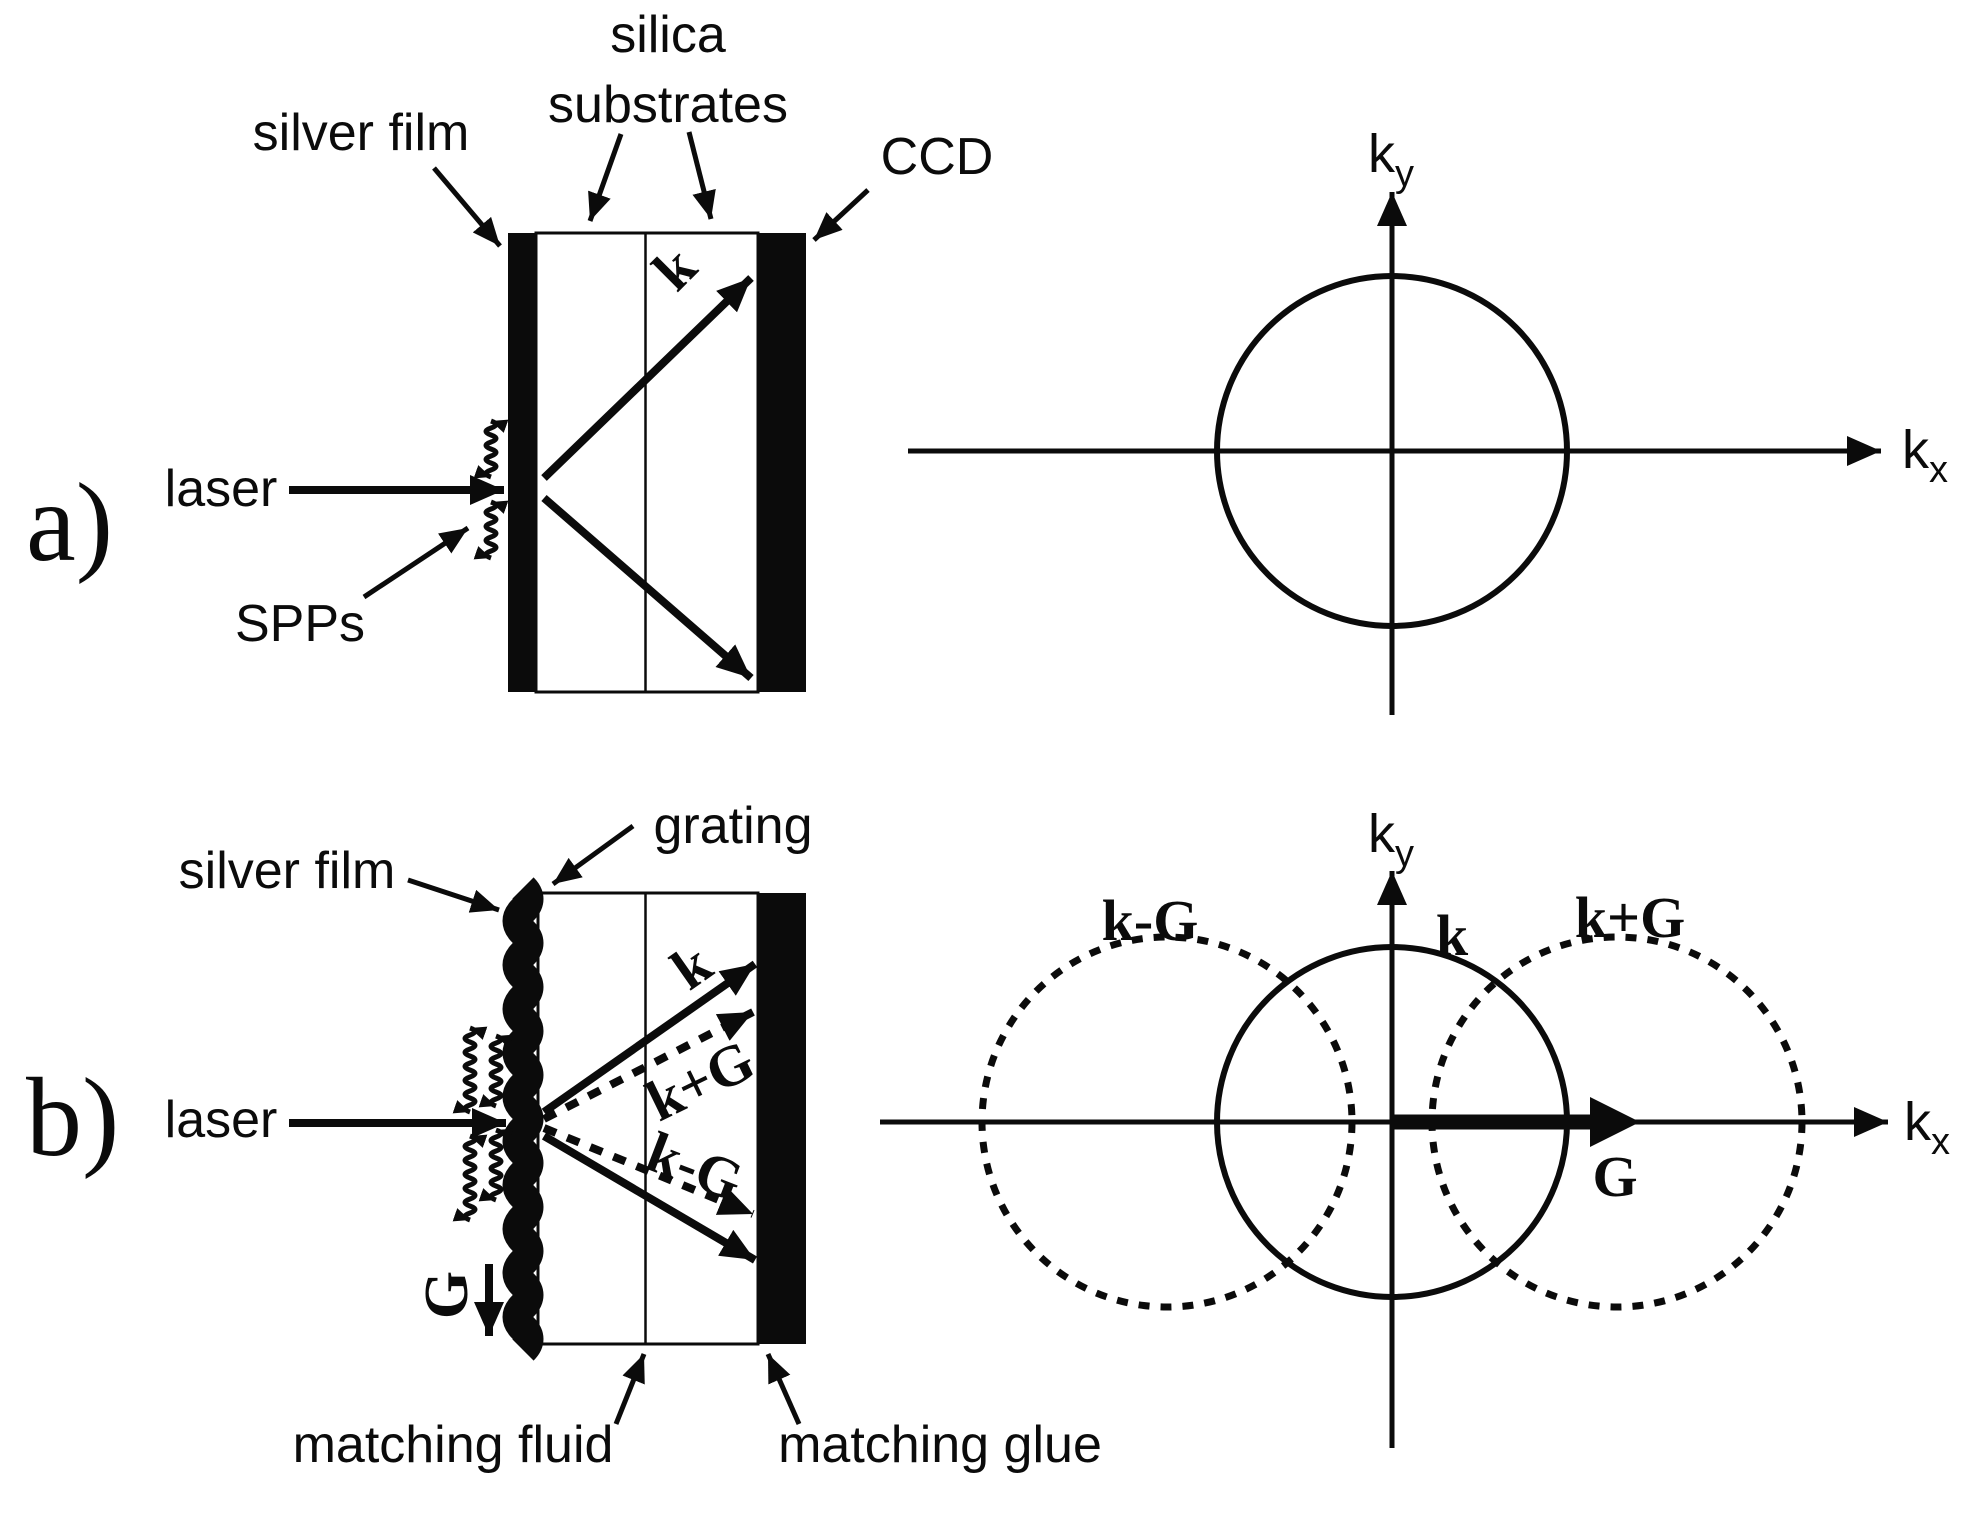 The width and height of the screenshot is (1965, 1524). What do you see at coordinates (733, 826) in the screenshot?
I see `grating-label: grating` at bounding box center [733, 826].